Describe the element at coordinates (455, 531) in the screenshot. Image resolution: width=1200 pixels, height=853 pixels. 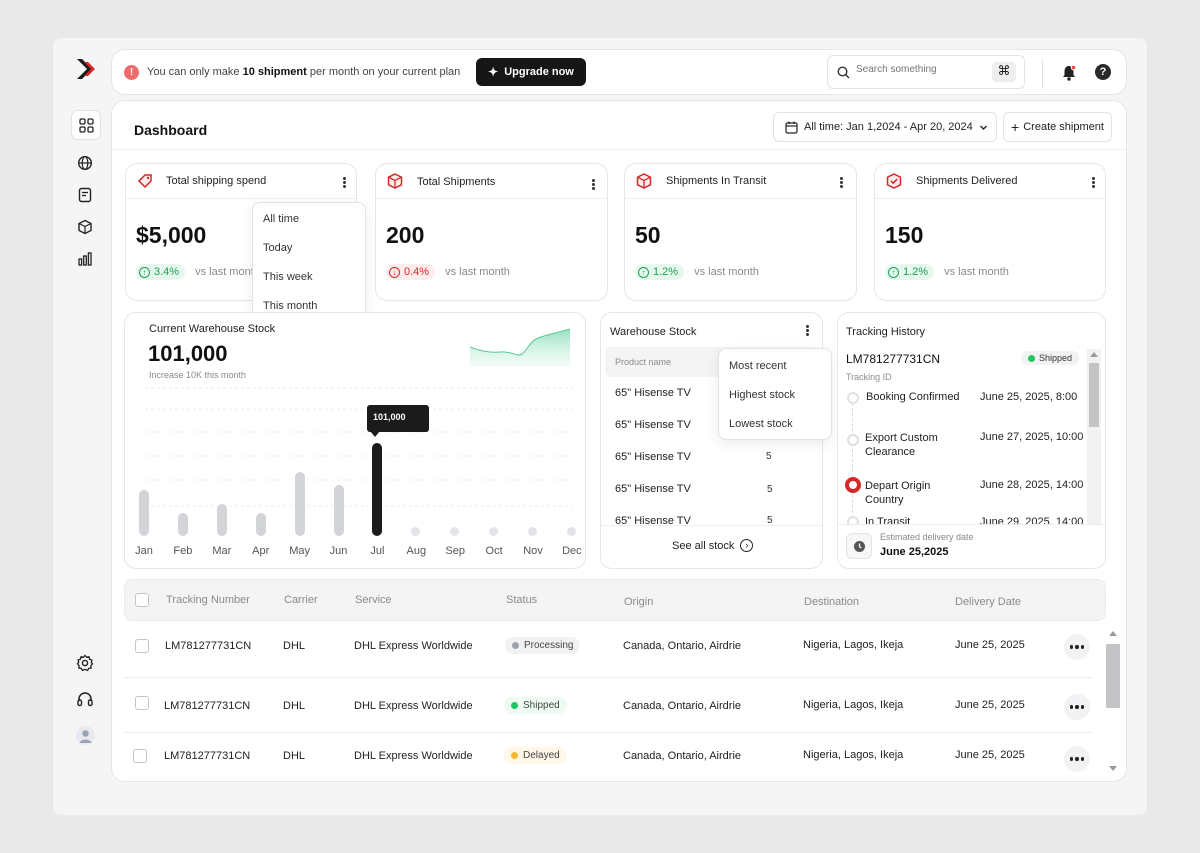
I see `chart-bar-sep` at that location.